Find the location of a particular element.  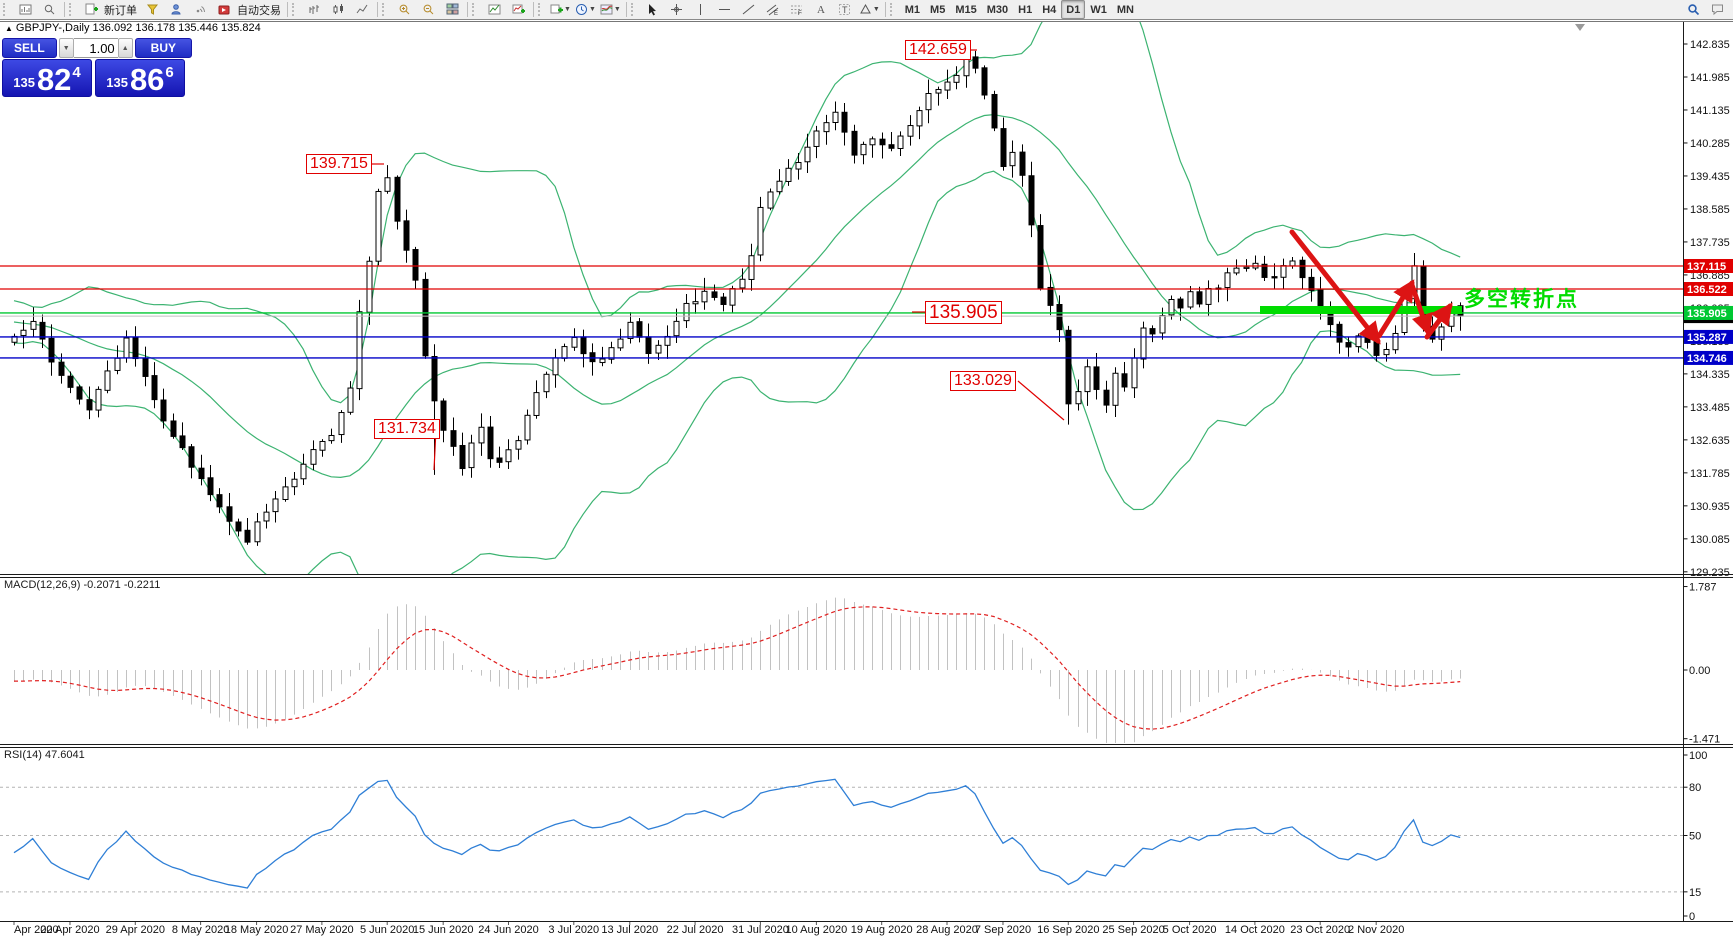

toolbar-button-crosshair is located at coordinates (677, 10).